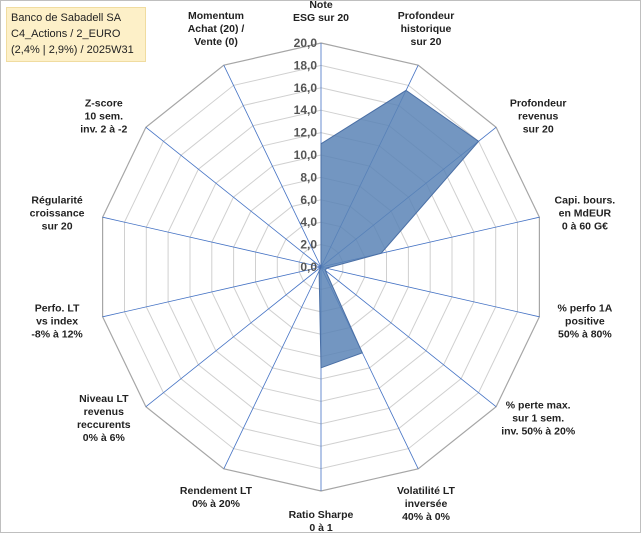 Image resolution: width=641 pixels, height=533 pixels. I want to click on radar-series, so click(399, 229).